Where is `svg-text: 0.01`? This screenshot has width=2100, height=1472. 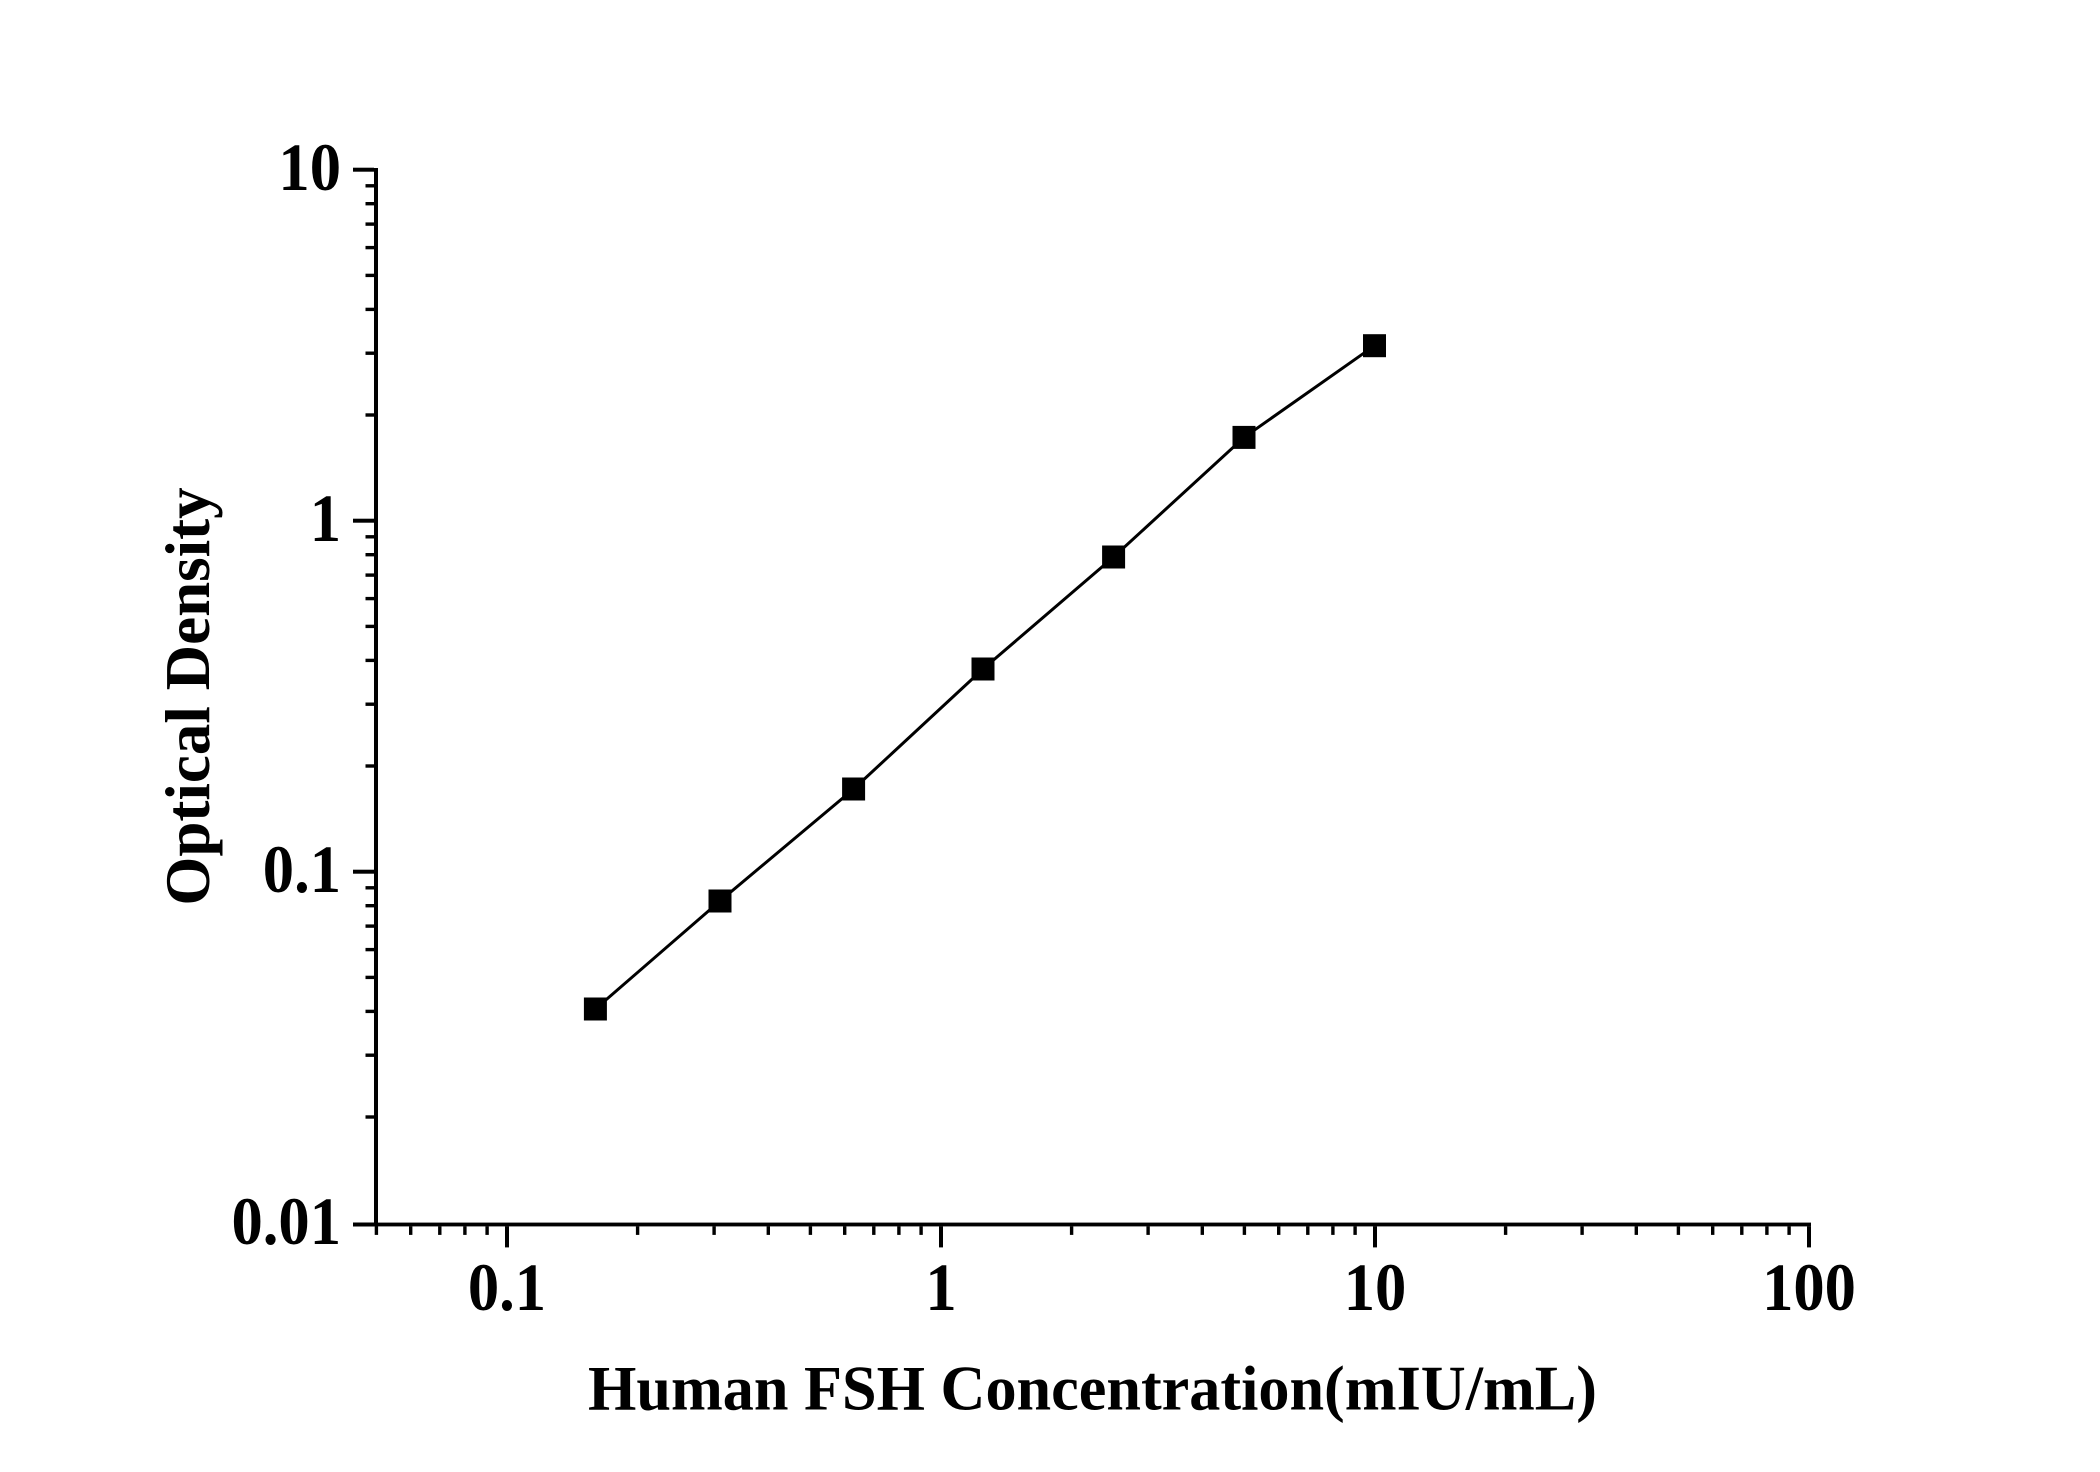 svg-text: 0.01 is located at coordinates (287, 1221).